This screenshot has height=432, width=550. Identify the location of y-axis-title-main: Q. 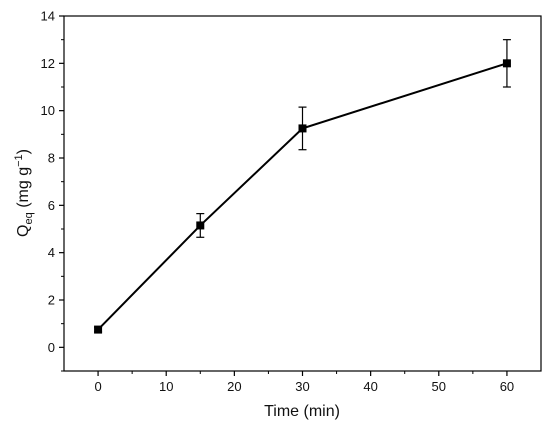
(23, 231).